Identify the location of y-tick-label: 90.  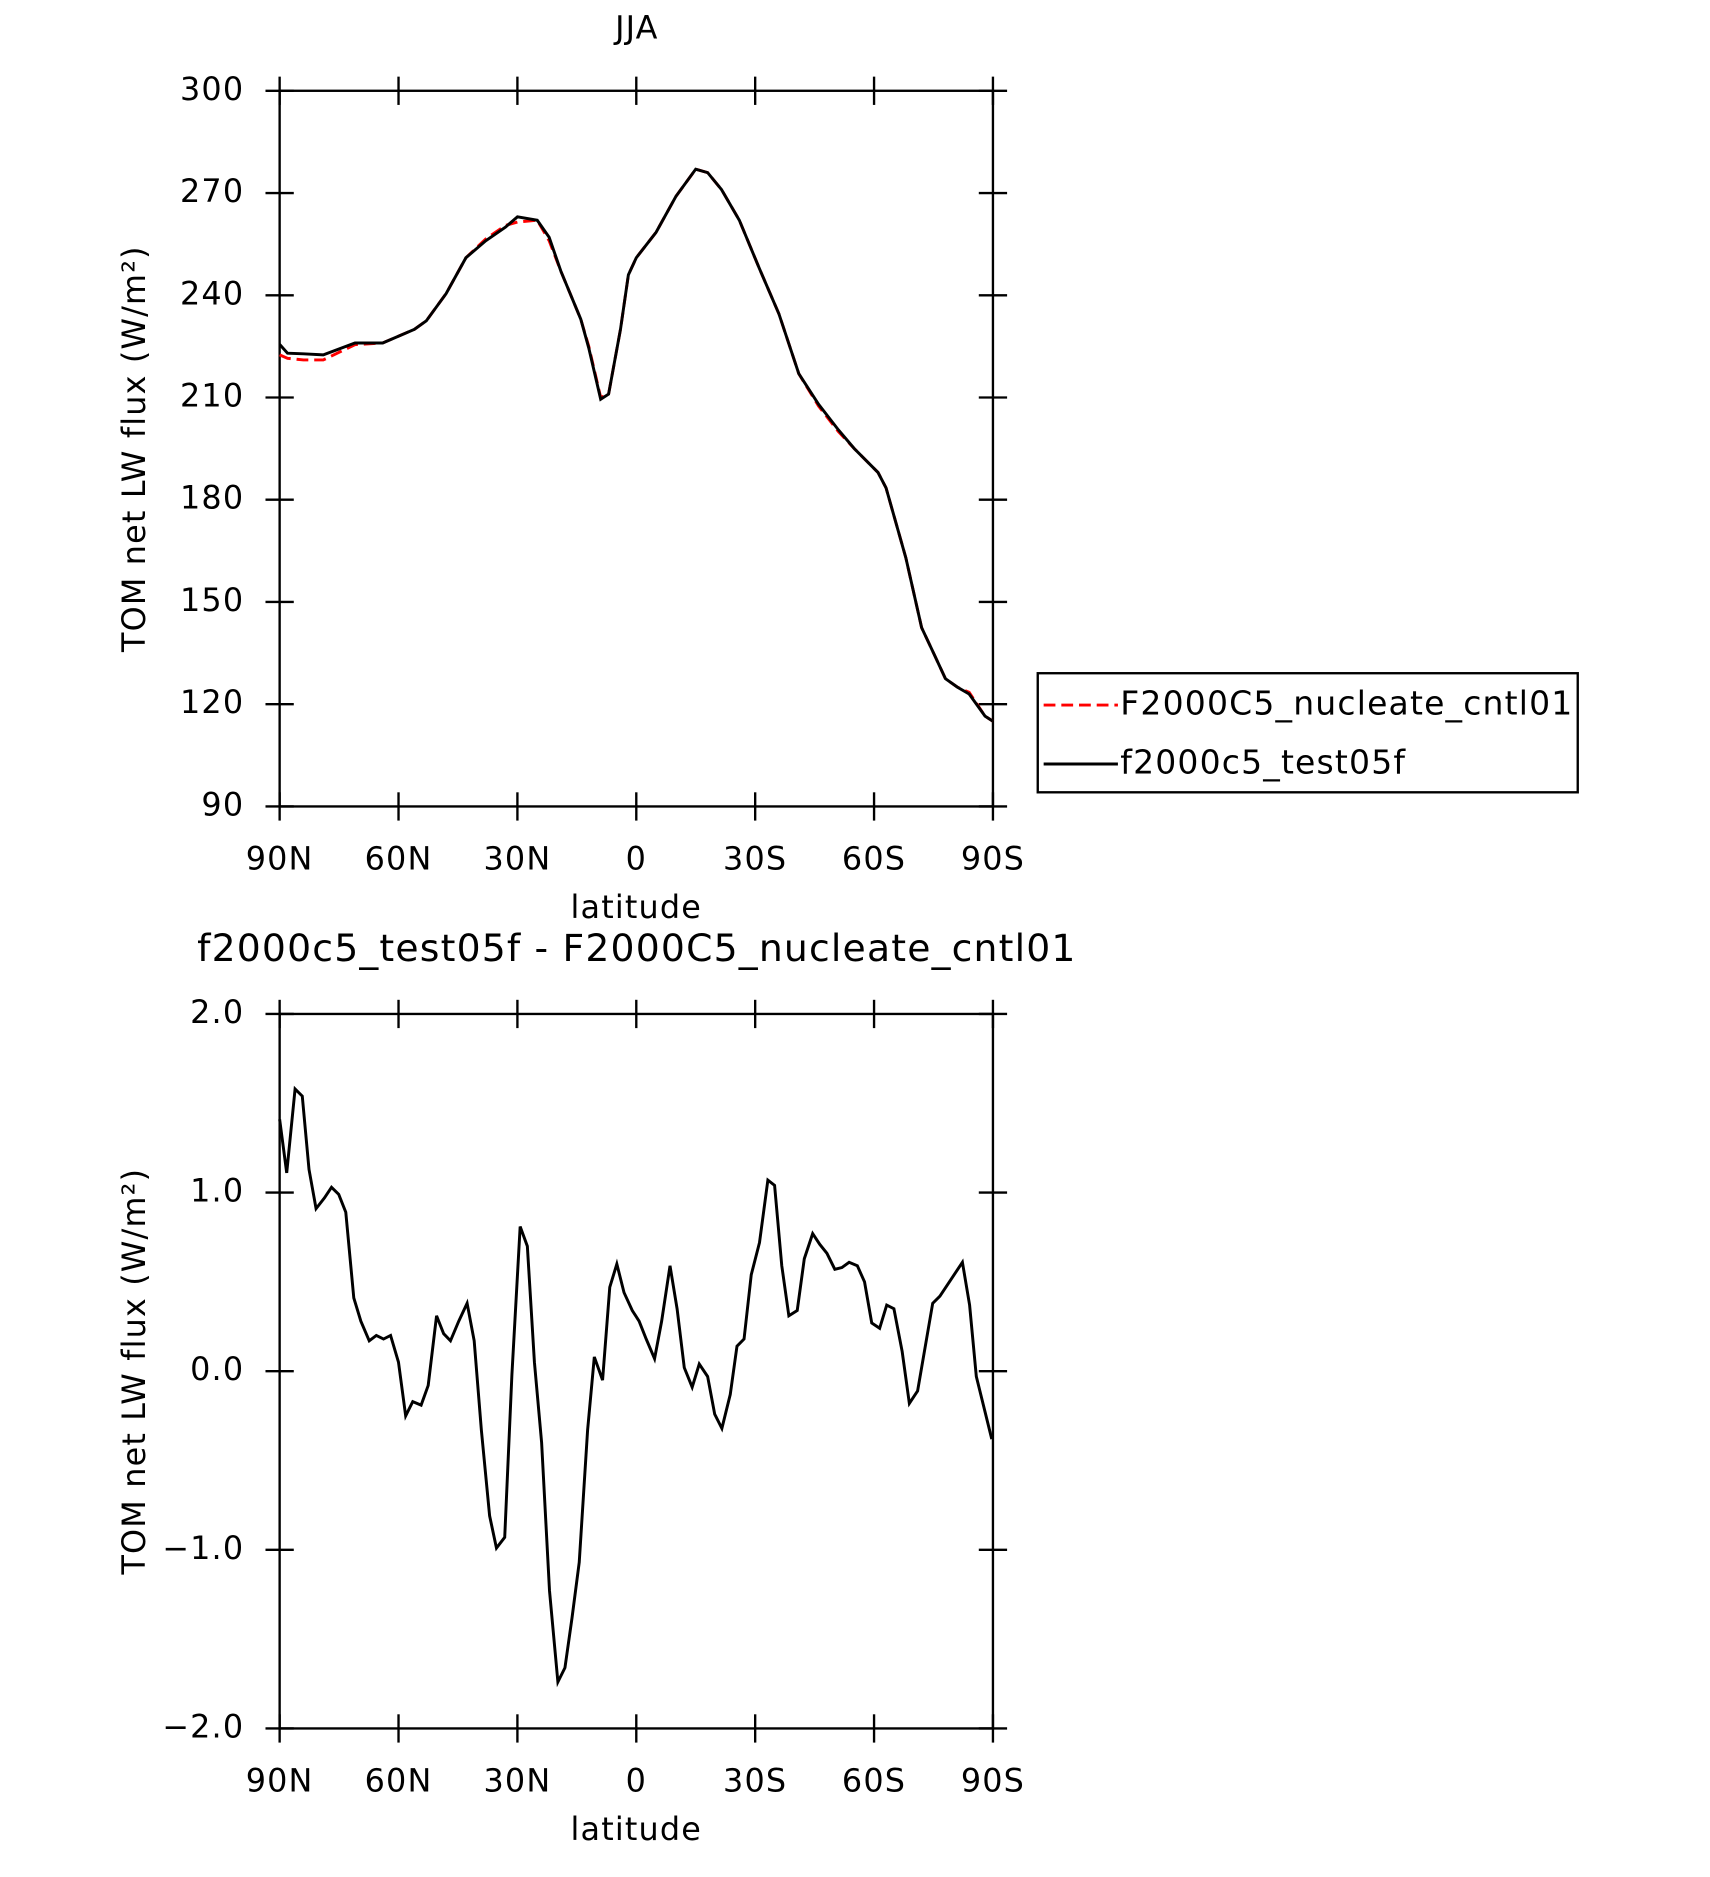
(222, 804).